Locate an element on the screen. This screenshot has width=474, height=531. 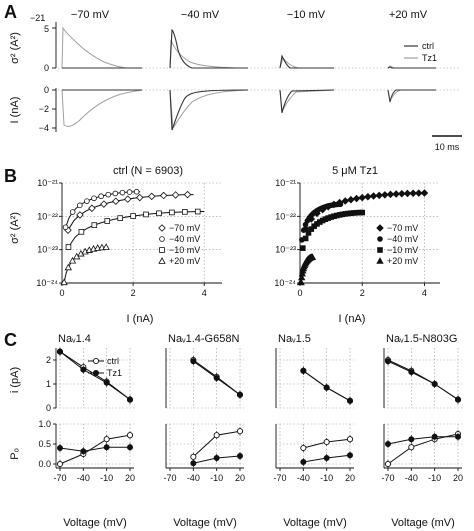
panel-b-right-title: 5 μM Tz1 is located at coordinates (355, 171).